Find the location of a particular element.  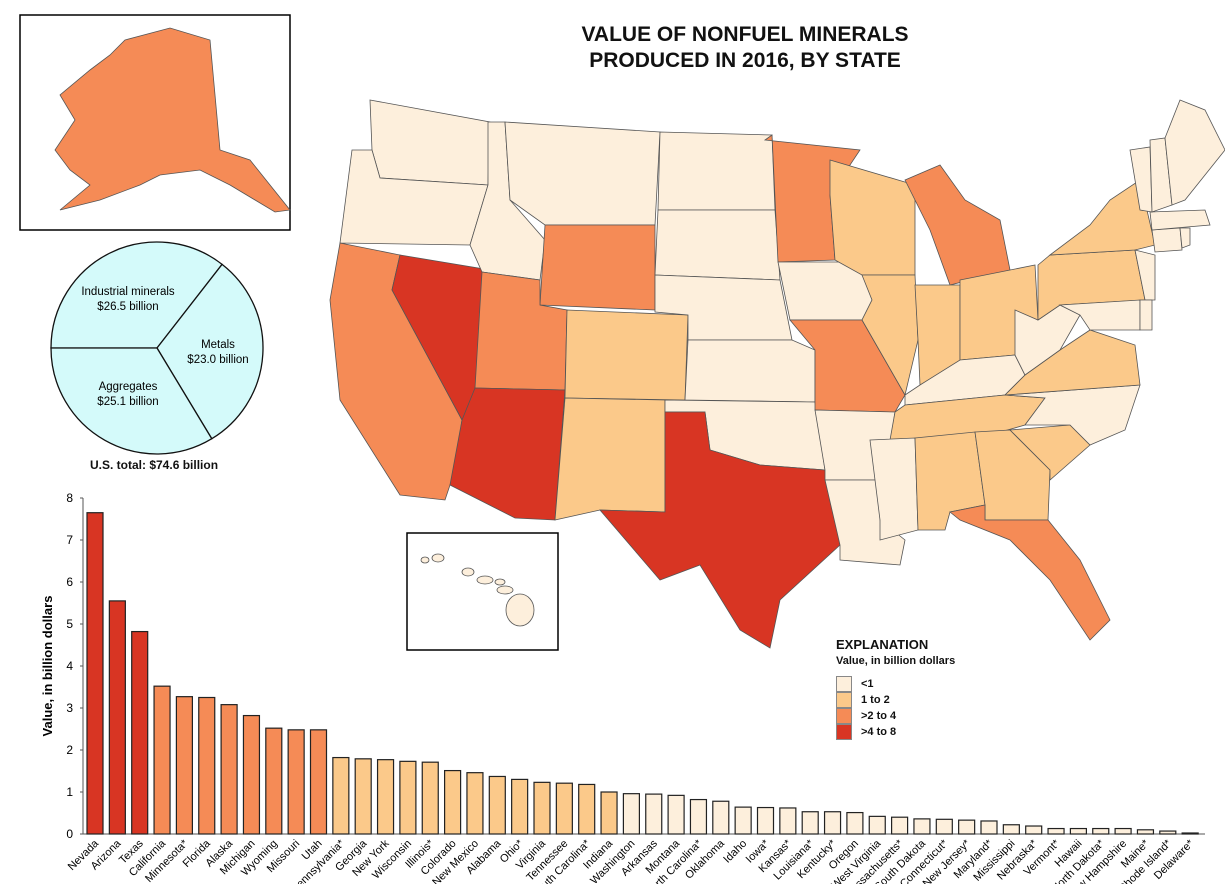

bar-delaware is located at coordinates (1190, 833).